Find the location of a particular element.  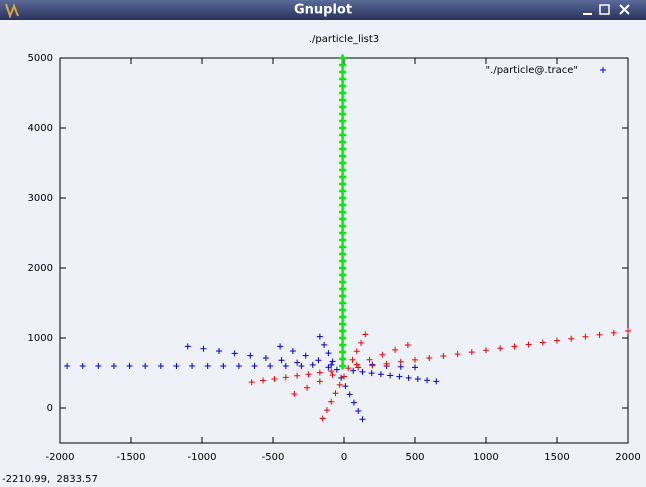

x-tick-label: -500 is located at coordinates (273, 457).